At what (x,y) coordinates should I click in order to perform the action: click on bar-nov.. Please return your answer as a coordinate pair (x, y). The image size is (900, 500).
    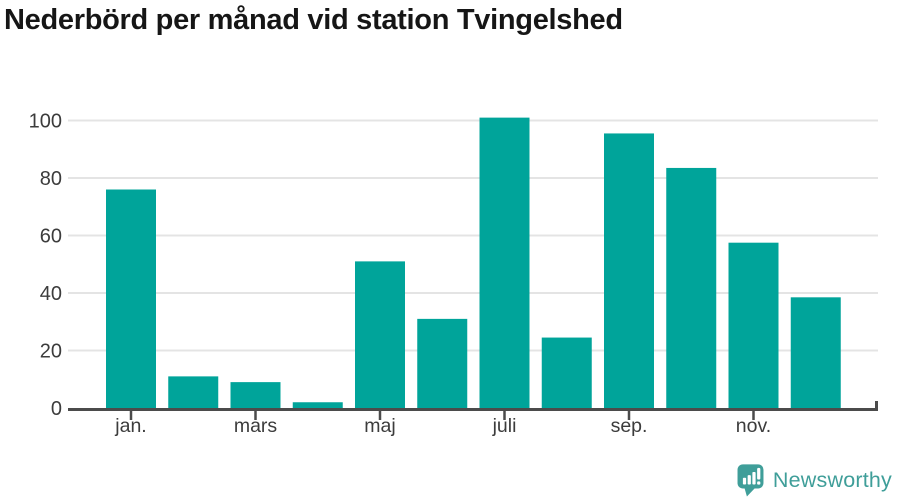
    Looking at the image, I should click on (753, 325).